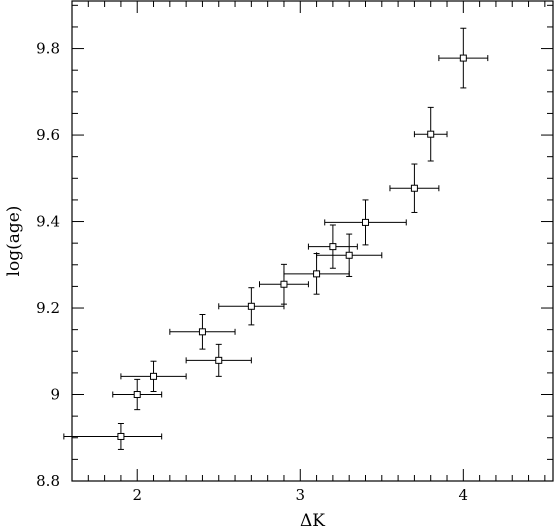 The image size is (554, 529). What do you see at coordinates (48, 49) in the screenshot?
I see `y-tick-label: 9.8` at bounding box center [48, 49].